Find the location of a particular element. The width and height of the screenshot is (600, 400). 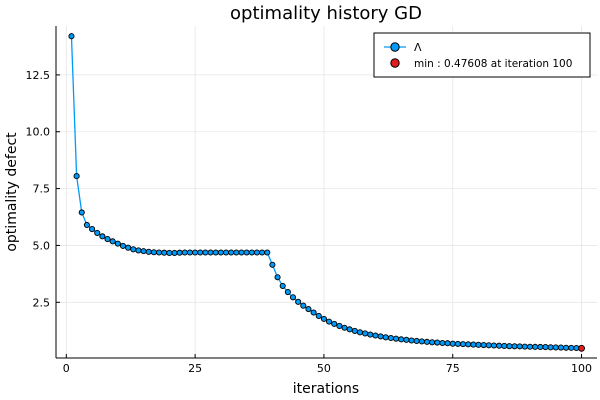

x-tick-label: 50 is located at coordinates (324, 368).